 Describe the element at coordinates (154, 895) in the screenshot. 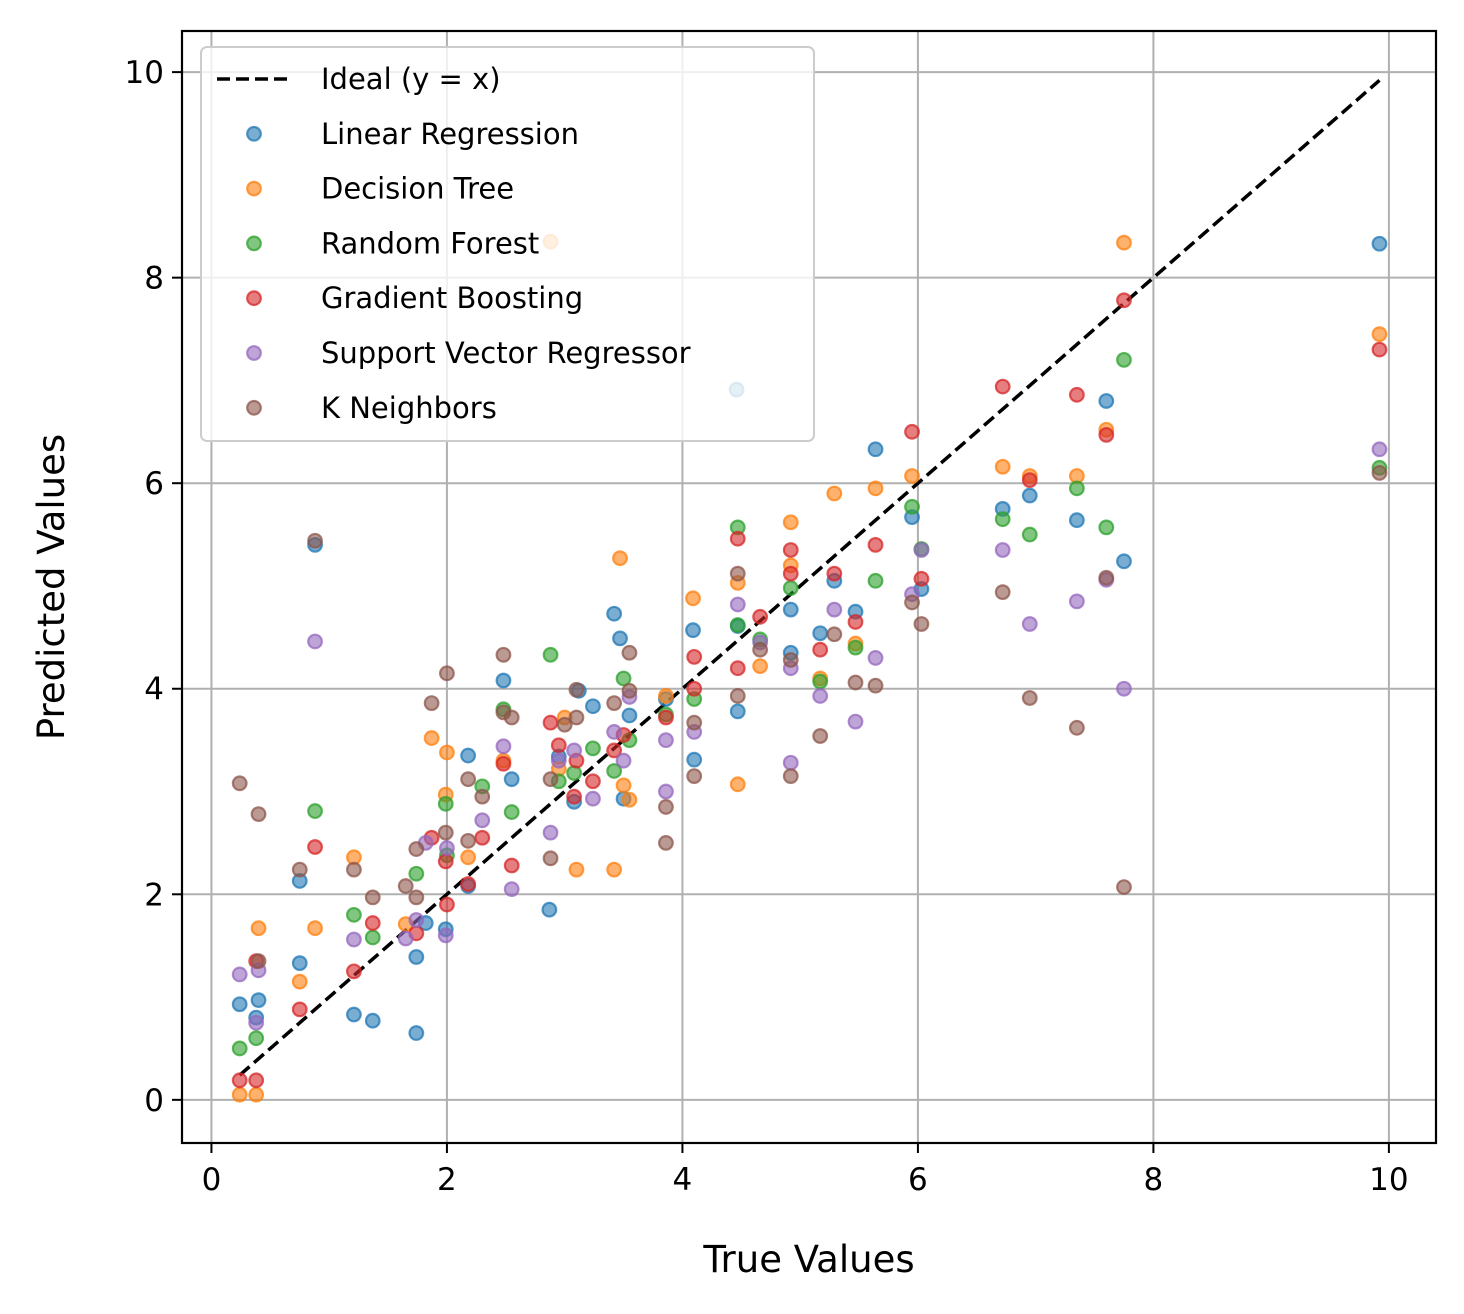

I see `y-tick-label: 2` at that location.